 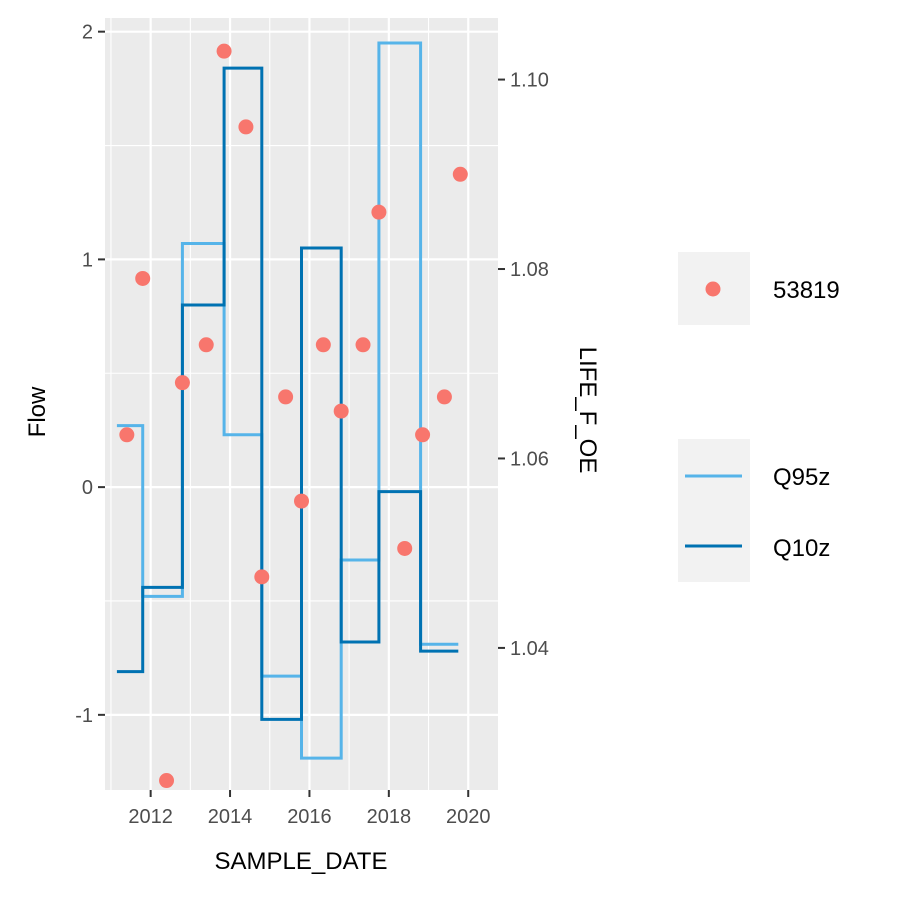 I want to click on x-axis-title: SAMPLE_DATE, so click(x=301, y=861).